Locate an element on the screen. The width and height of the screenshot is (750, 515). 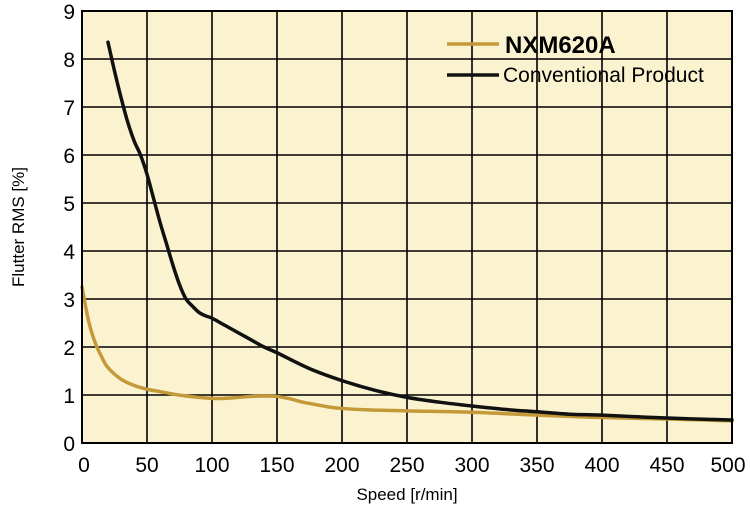
y-tick-label: 1 is located at coordinates (69, 396).